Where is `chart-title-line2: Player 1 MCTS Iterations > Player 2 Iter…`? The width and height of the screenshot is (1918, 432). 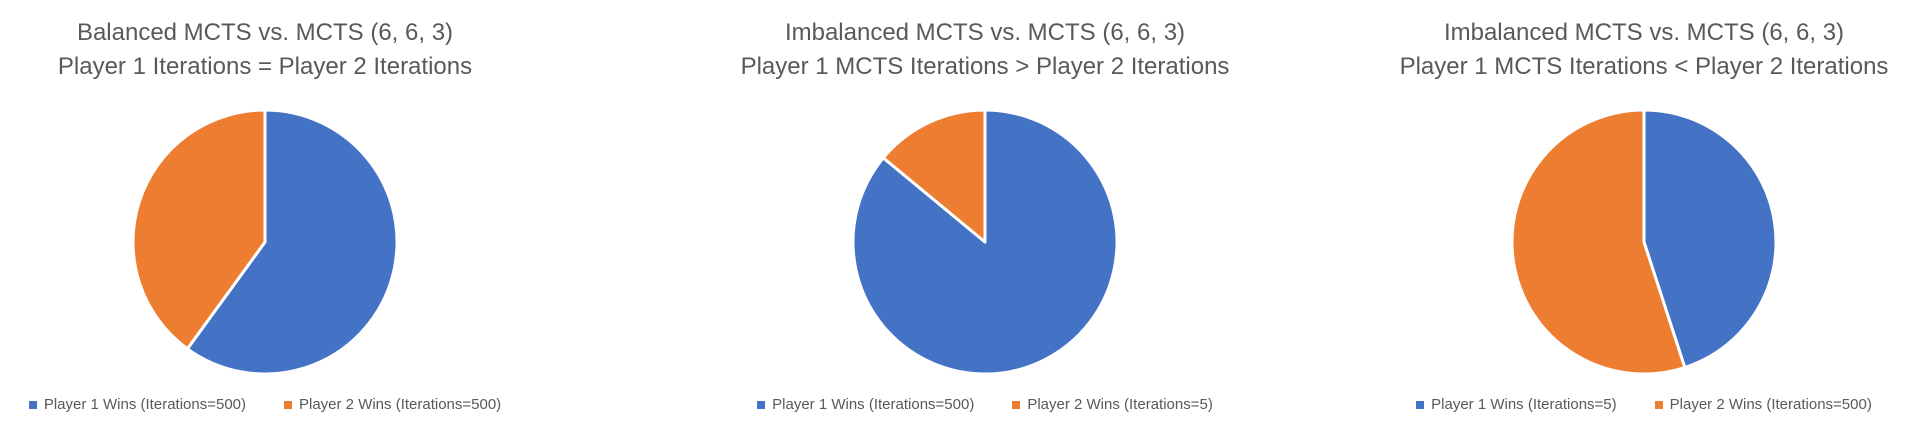 chart-title-line2: Player 1 MCTS Iterations > Player 2 Iter… is located at coordinates (985, 66).